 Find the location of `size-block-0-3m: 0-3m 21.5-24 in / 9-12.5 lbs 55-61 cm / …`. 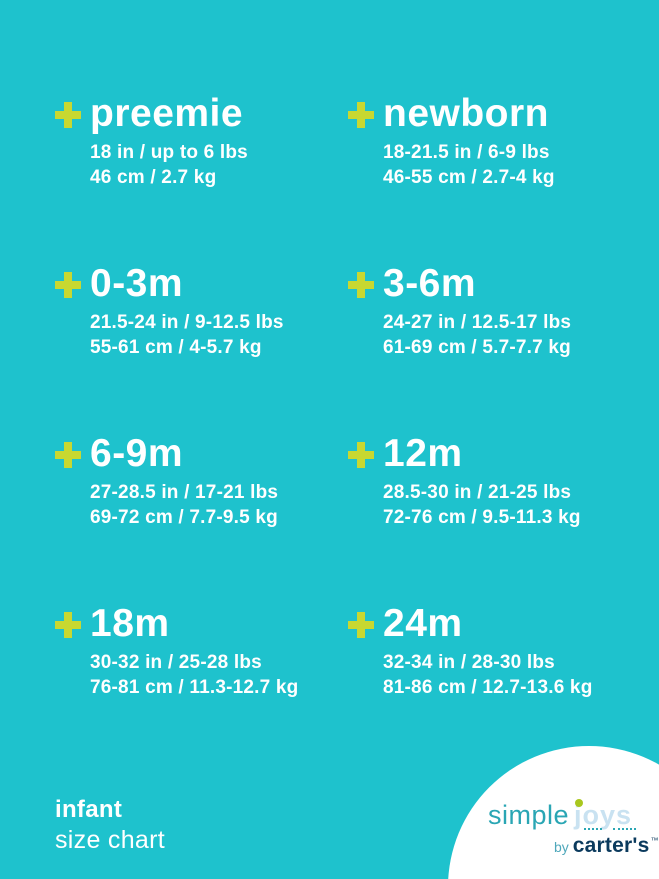

size-block-0-3m: 0-3m 21.5-24 in / 9-12.5 lbs 55-61 cm / … is located at coordinates (201, 349).